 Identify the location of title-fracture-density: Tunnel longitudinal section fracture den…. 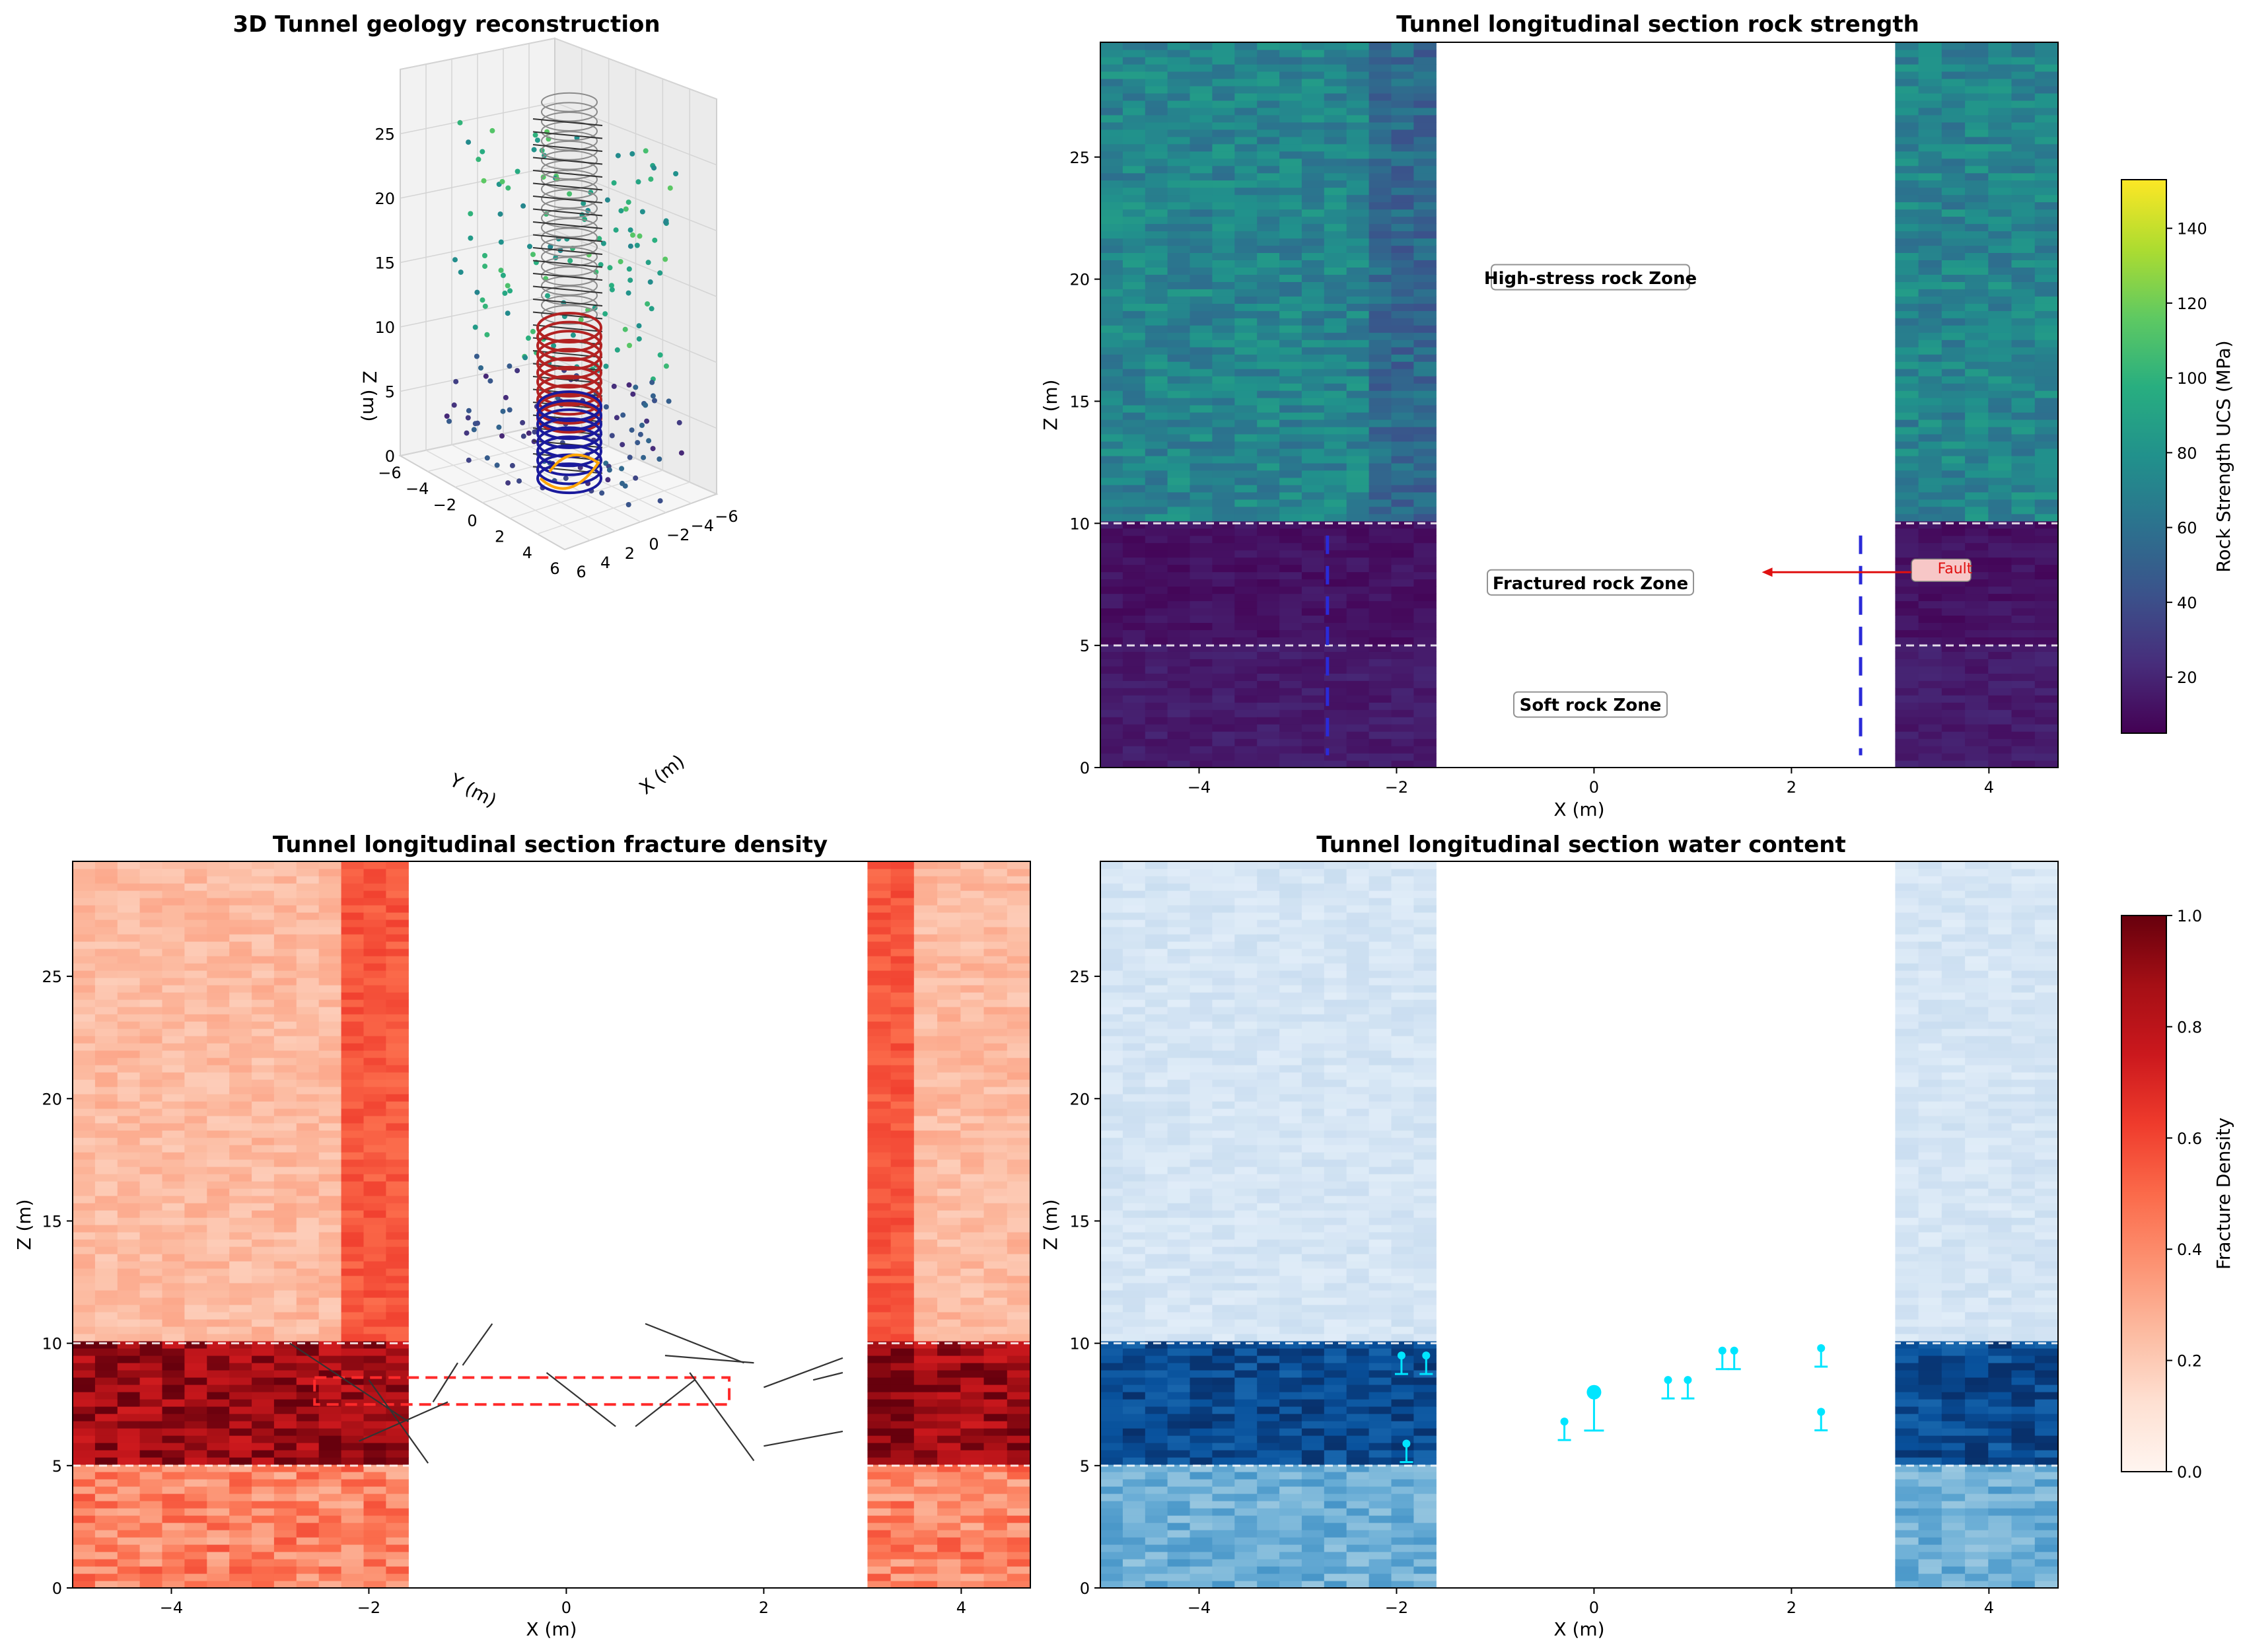
(550, 845).